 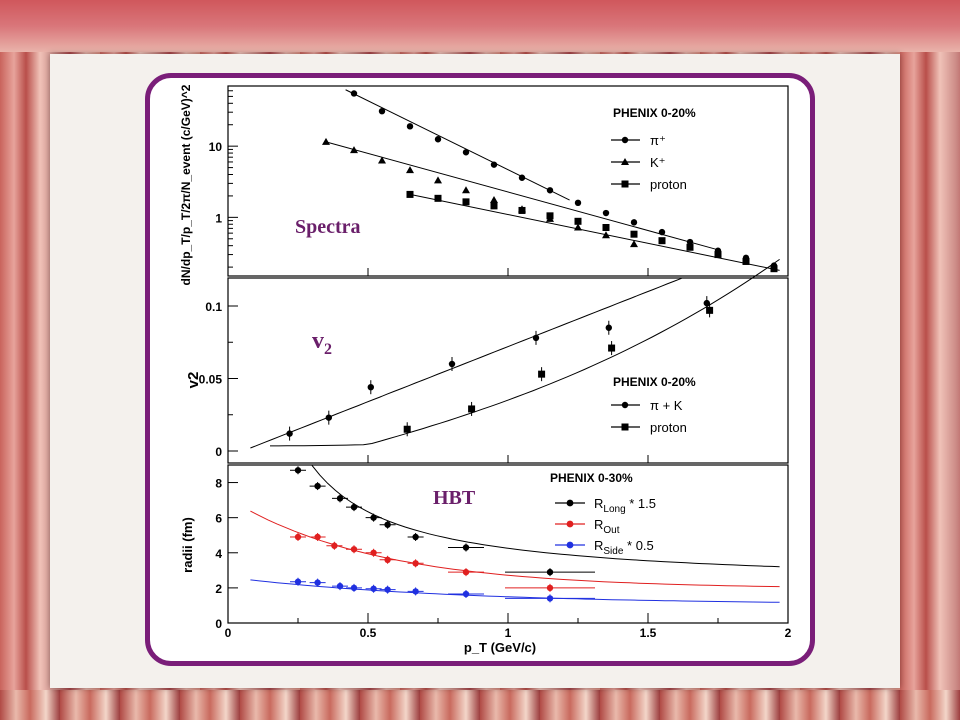 What do you see at coordinates (218, 452) in the screenshot?
I see `v2-tick-label: 0` at bounding box center [218, 452].